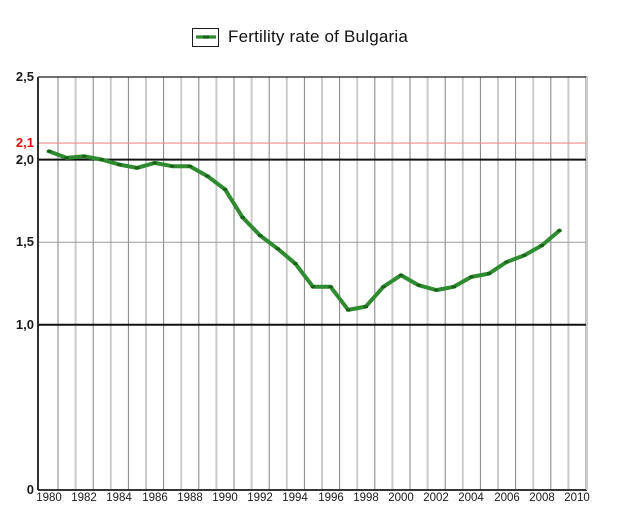  I want to click on x-axis-tick-label: 2008, so click(542, 498).